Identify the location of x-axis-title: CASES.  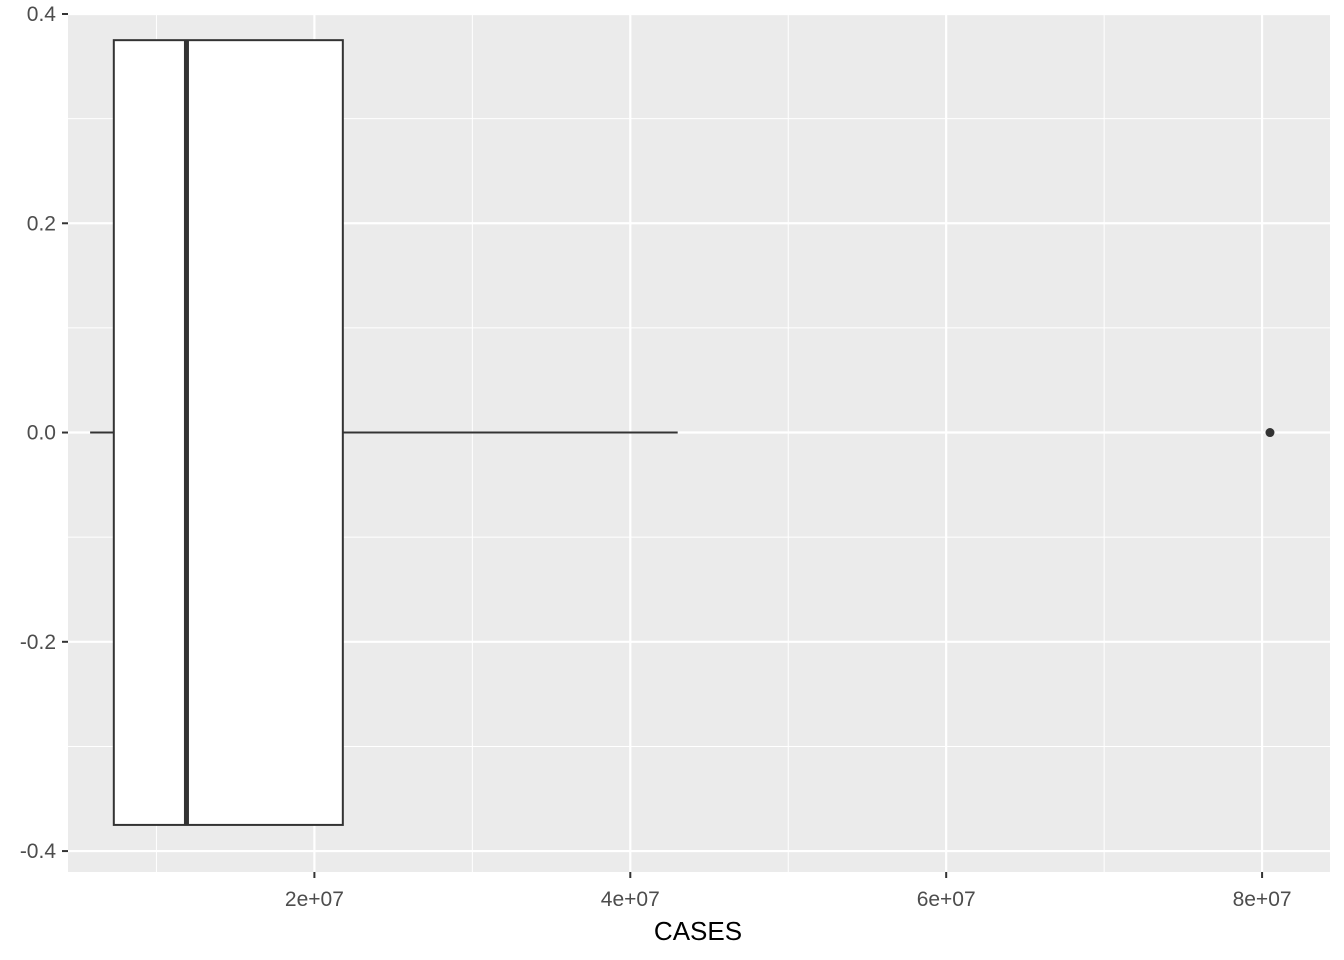
(698, 931).